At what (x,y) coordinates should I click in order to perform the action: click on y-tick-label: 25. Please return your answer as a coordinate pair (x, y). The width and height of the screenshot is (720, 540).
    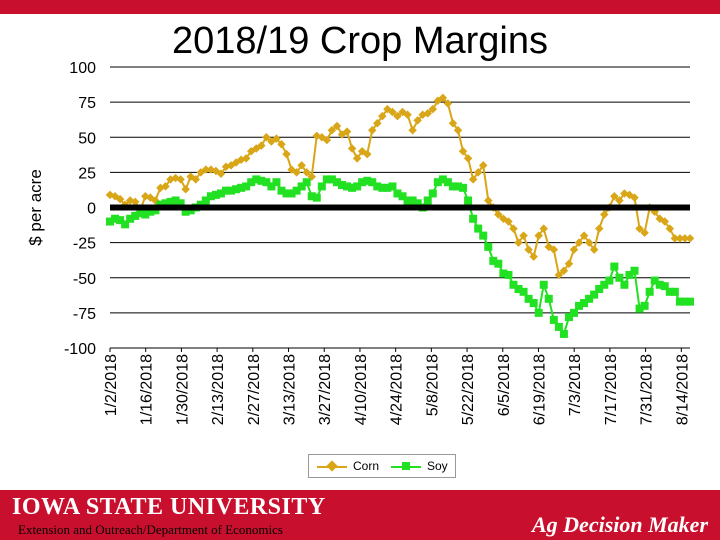
    Looking at the image, I should click on (87, 173).